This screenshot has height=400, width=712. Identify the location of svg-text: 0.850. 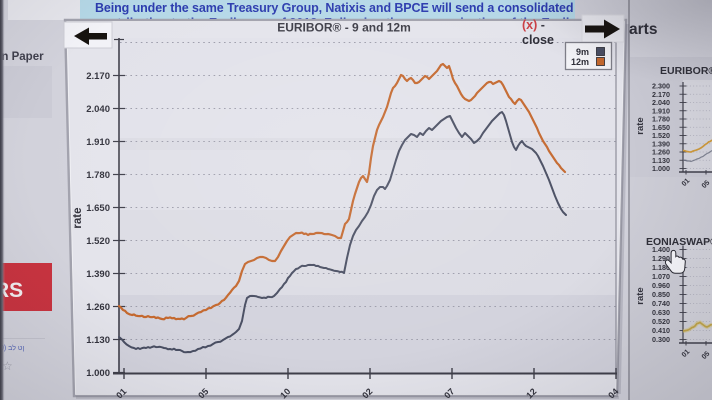
(661, 294).